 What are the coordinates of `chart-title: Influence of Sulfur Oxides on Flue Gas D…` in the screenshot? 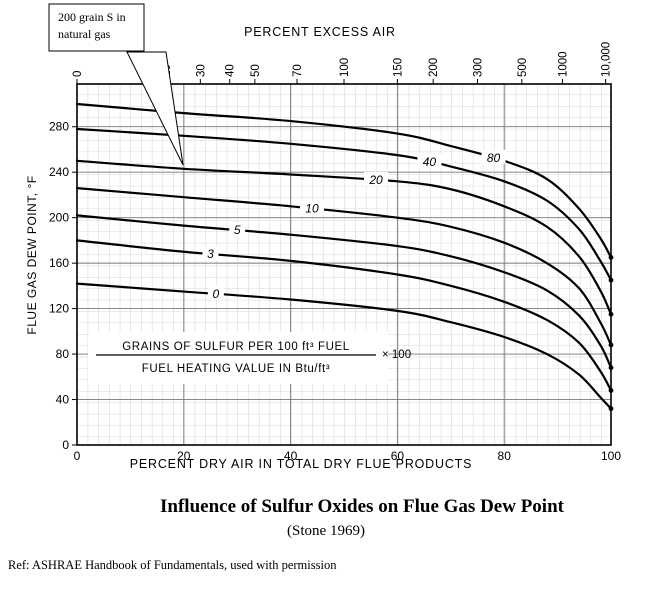 It's located at (362, 506).